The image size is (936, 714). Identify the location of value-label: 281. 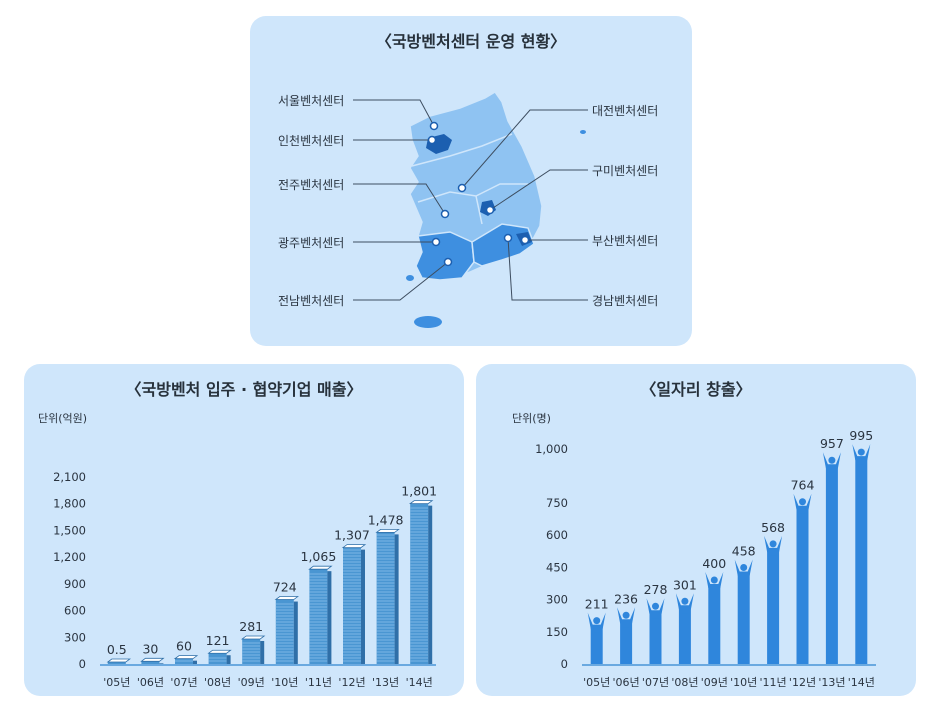
(251, 626).